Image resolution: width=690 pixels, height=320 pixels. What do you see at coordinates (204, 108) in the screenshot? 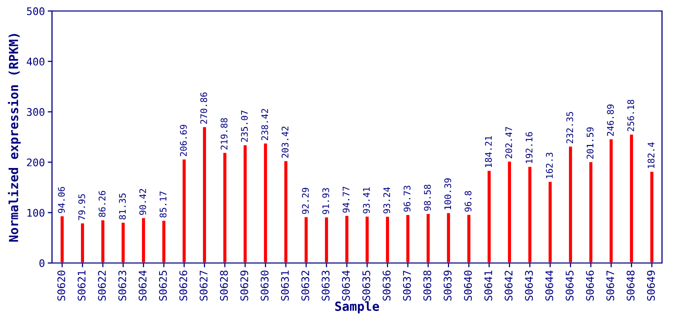
I see `data-label: 270.86` at bounding box center [204, 108].